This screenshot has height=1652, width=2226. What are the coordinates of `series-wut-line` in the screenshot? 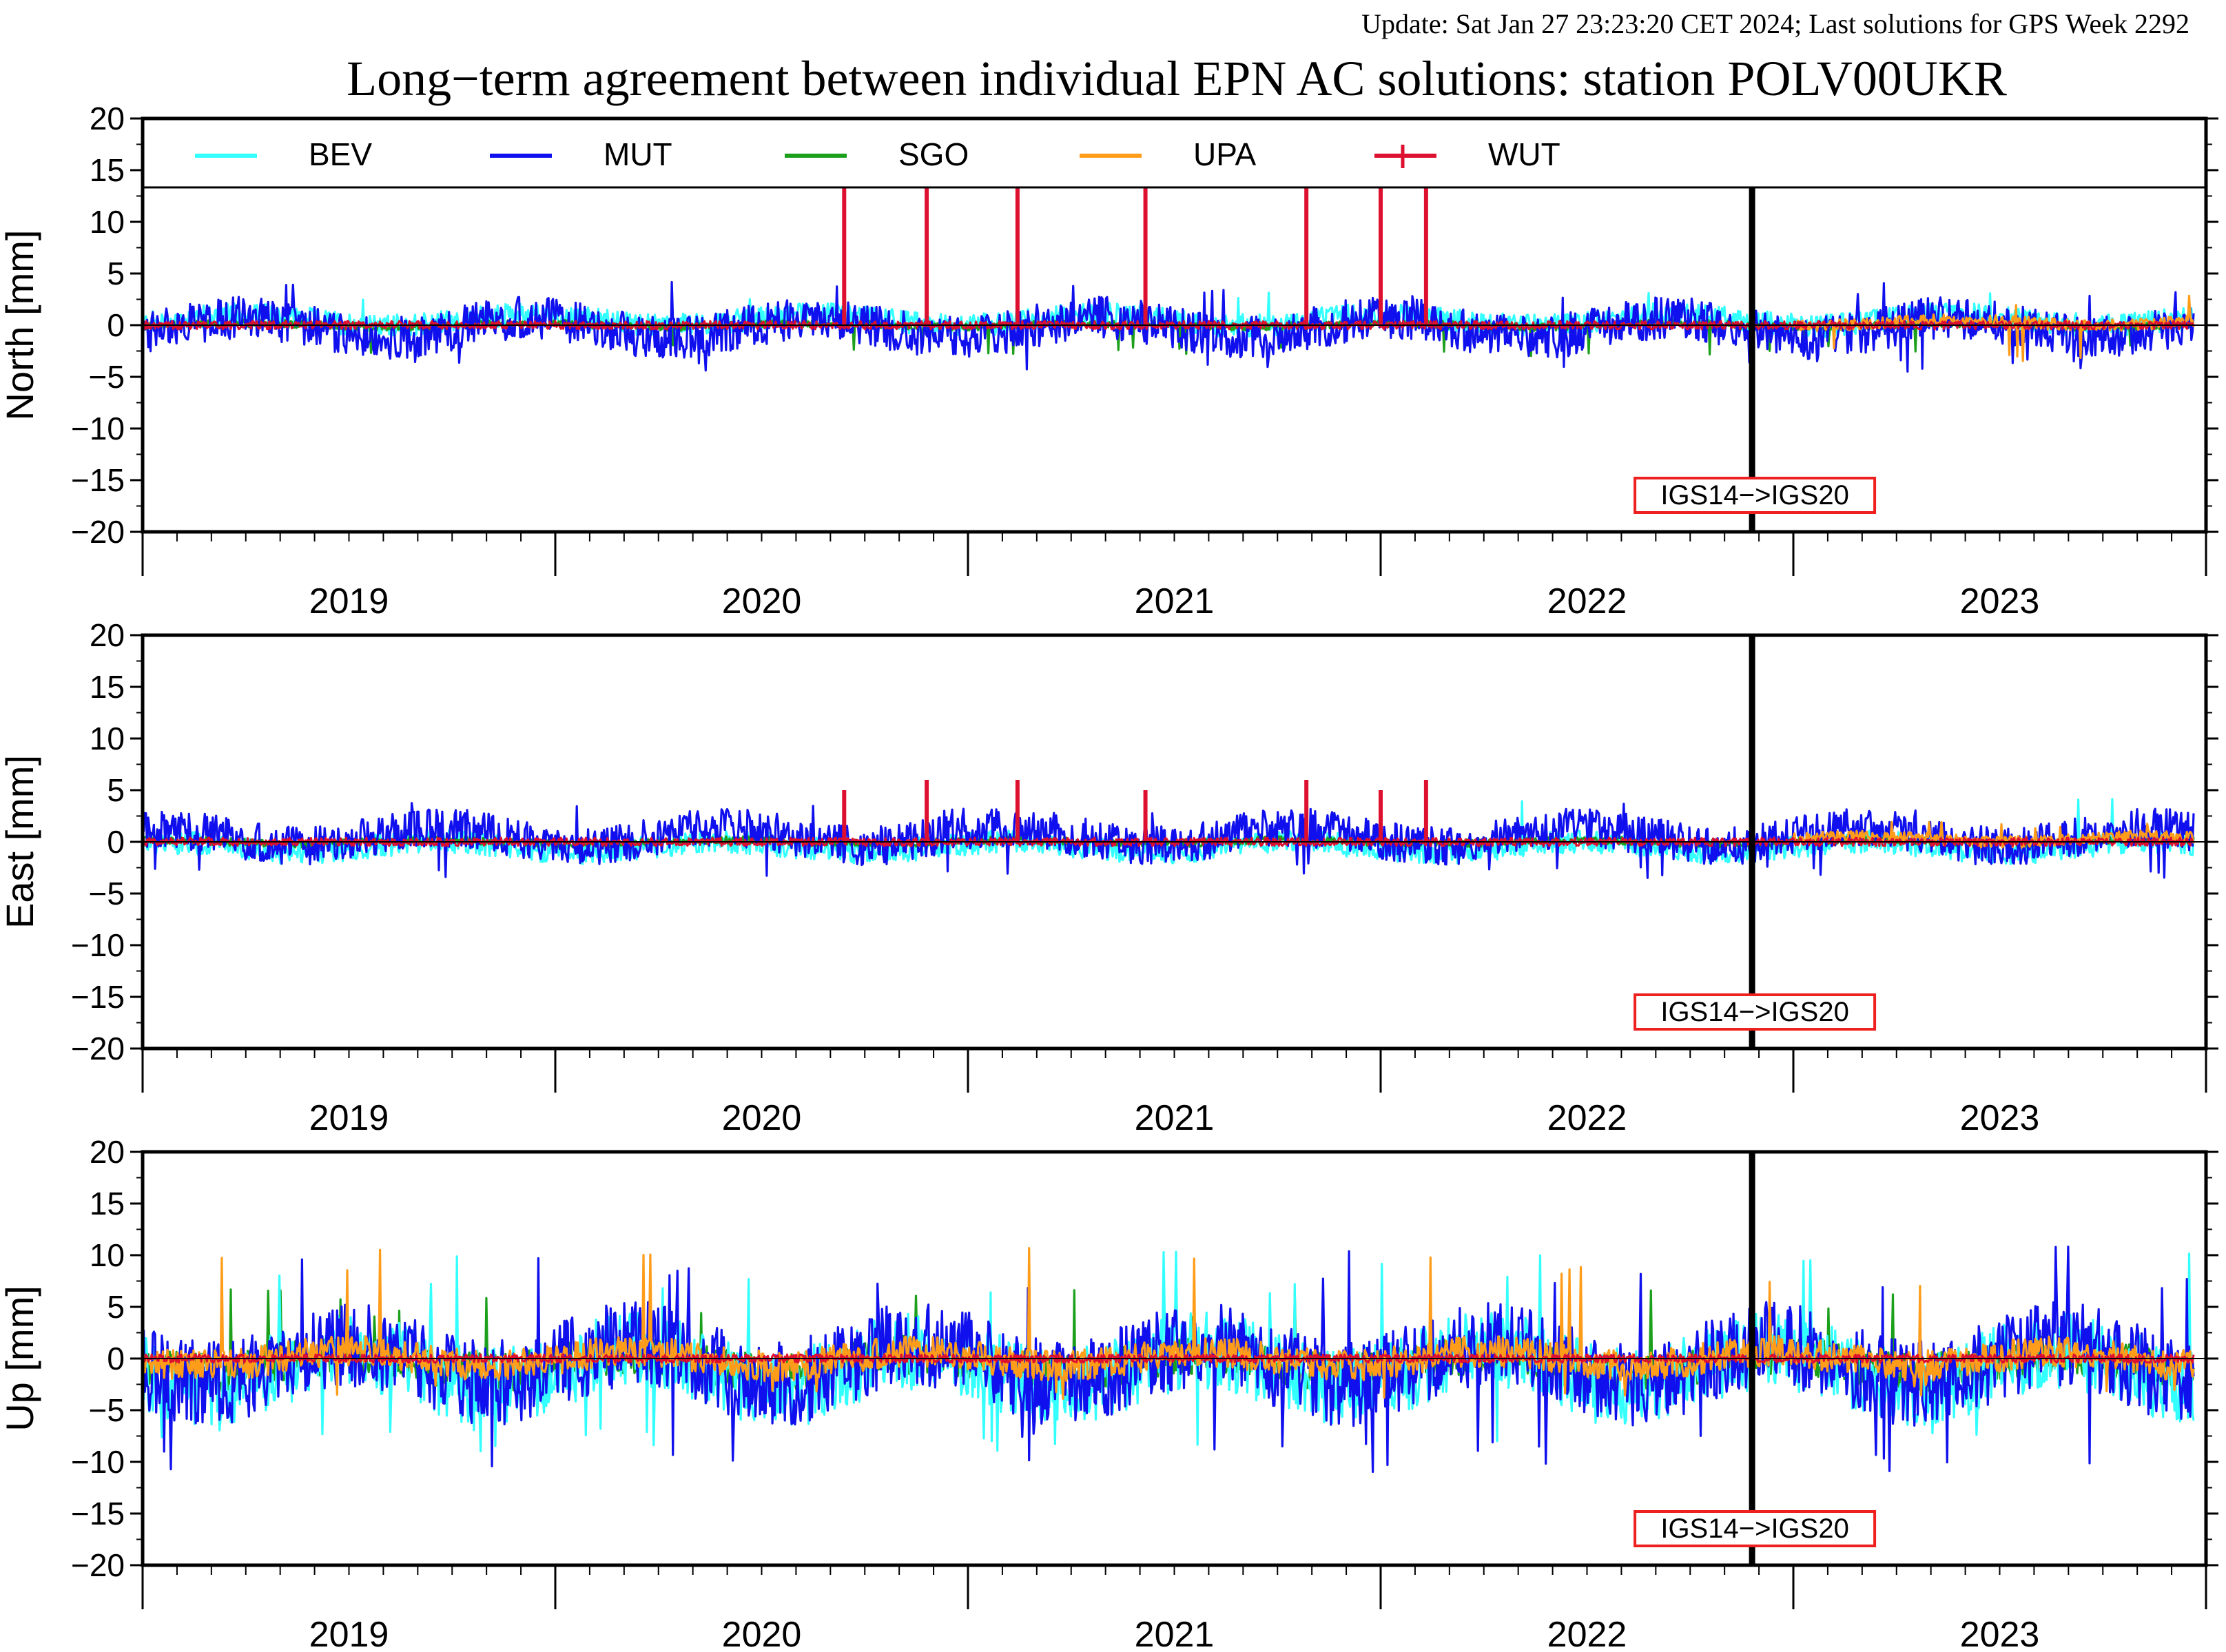 It's located at (1169, 325).